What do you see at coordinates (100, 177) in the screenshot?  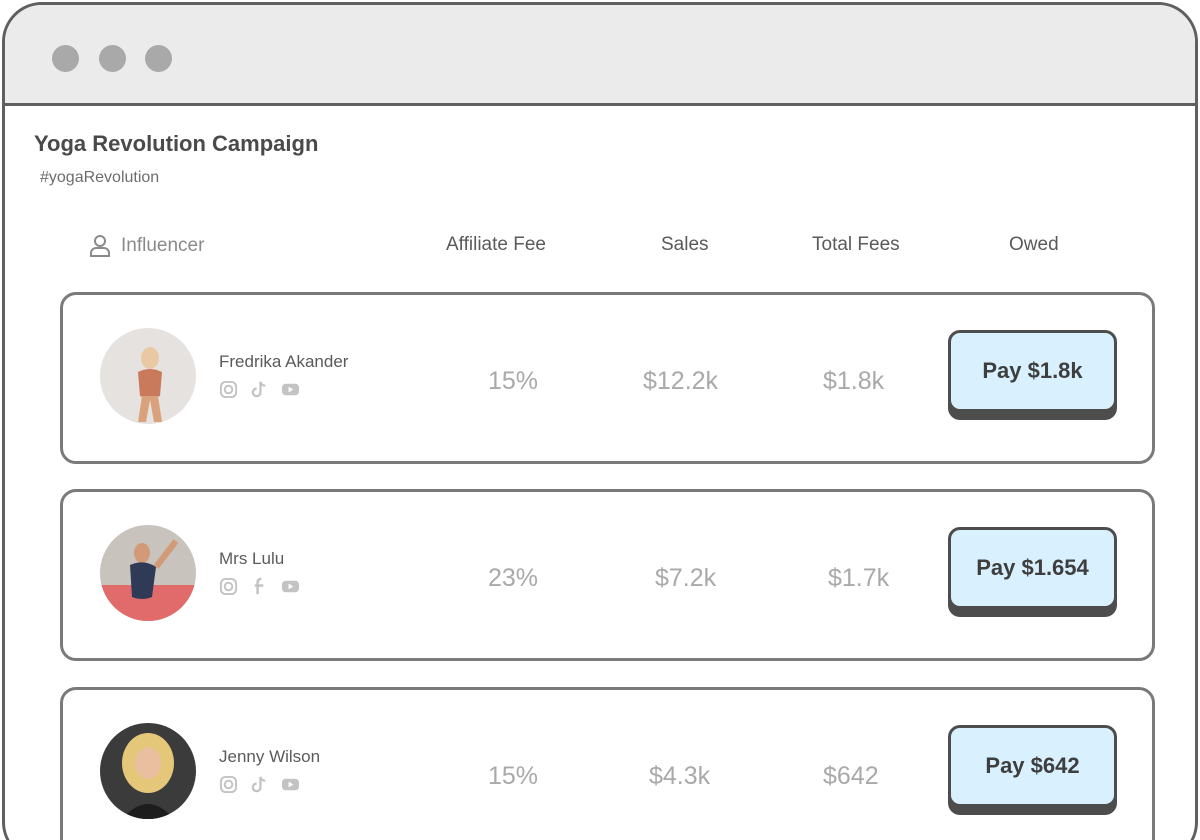 I see `campaign-hashtag: #yogaRevolution` at bounding box center [100, 177].